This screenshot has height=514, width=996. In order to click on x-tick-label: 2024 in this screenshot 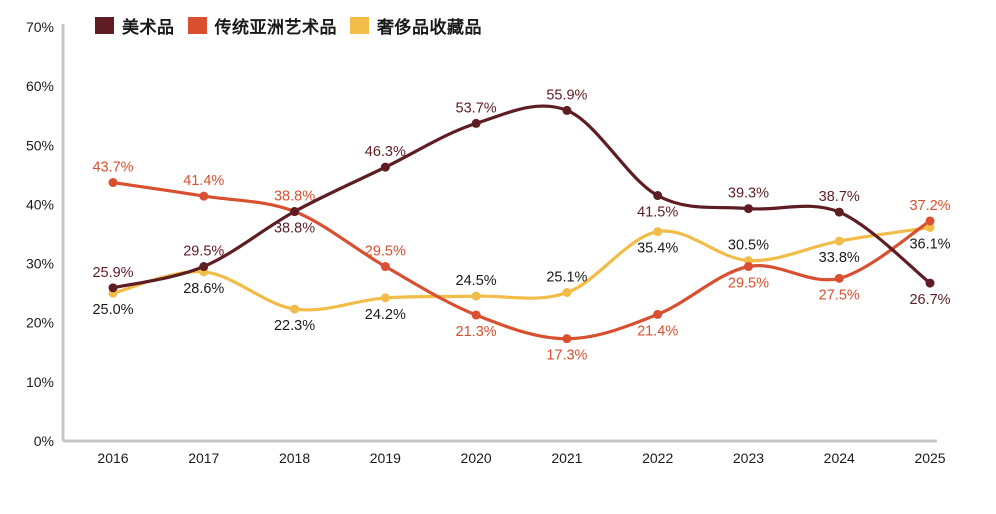, I will do `click(839, 458)`.